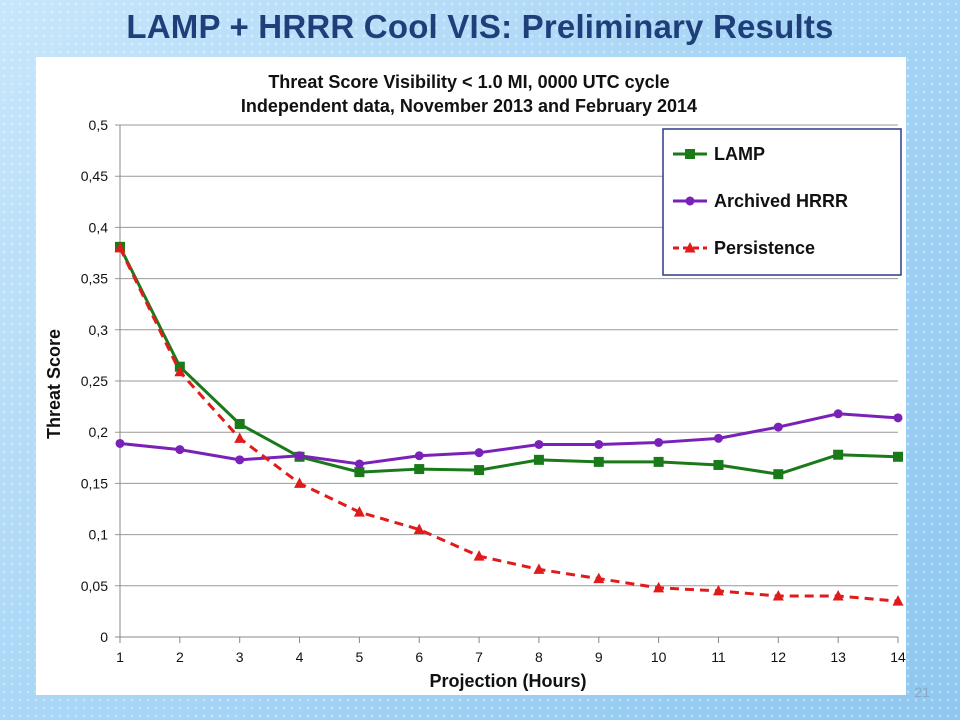 This screenshot has height=720, width=960. Describe the element at coordinates (104, 637) in the screenshot. I see `y-tick-label: 0` at that location.